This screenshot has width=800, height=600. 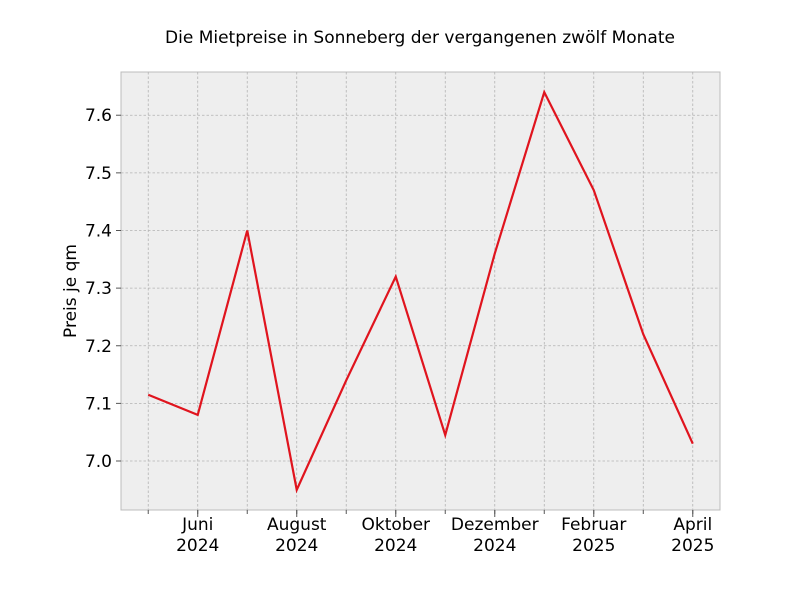 What do you see at coordinates (98, 231) in the screenshot?
I see `y-tick-label: 7.4` at bounding box center [98, 231].